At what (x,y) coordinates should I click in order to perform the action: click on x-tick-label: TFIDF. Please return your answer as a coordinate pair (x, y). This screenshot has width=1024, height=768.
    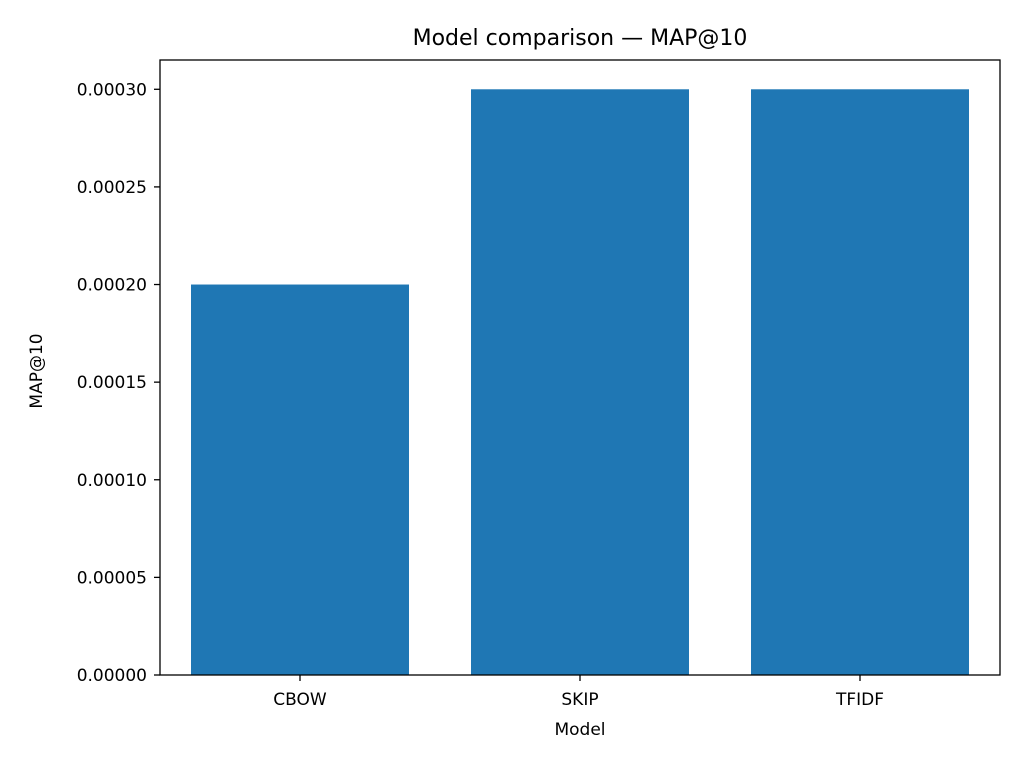
    Looking at the image, I should click on (859, 700).